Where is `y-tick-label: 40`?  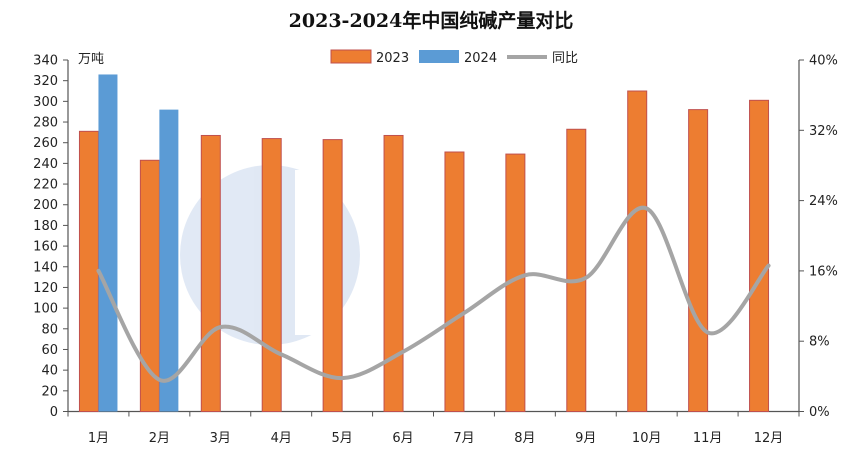 y-tick-label: 40 is located at coordinates (49, 371).